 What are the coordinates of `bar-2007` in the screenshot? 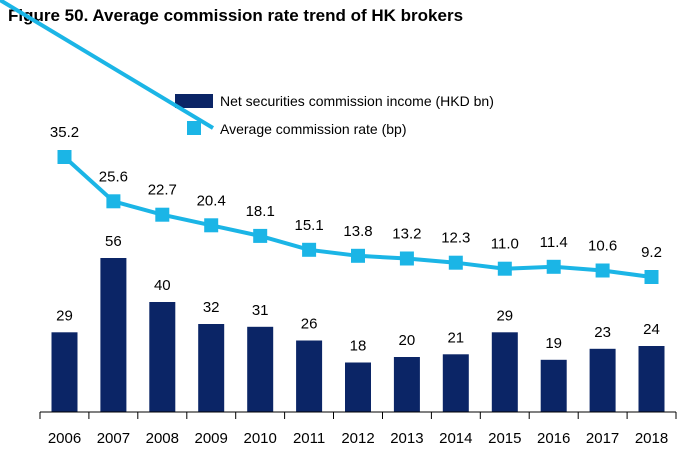 It's located at (113, 335).